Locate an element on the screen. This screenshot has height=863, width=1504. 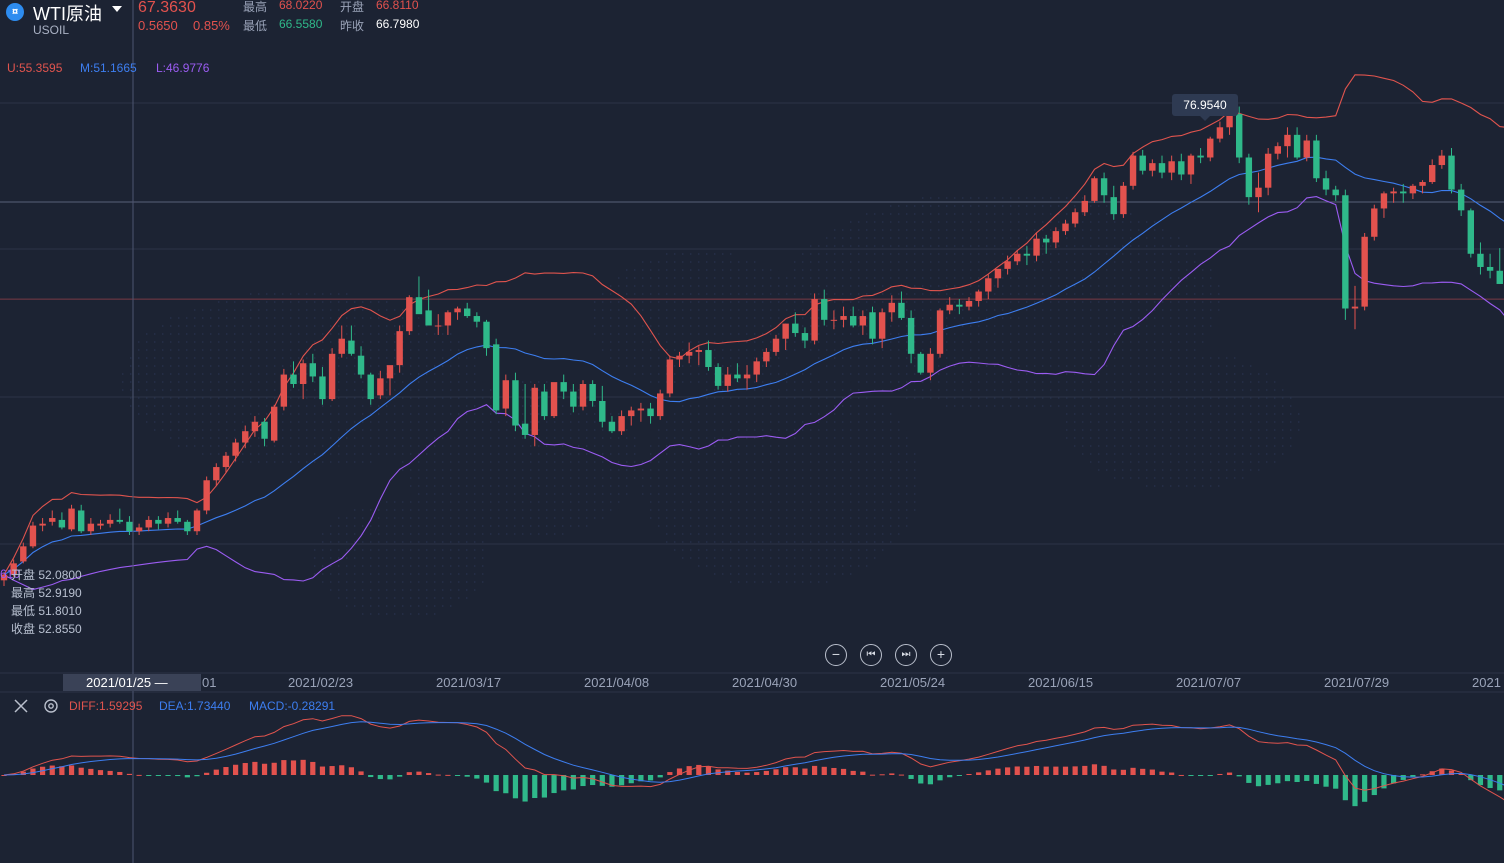
zoom-in-button: + is located at coordinates (941, 655).